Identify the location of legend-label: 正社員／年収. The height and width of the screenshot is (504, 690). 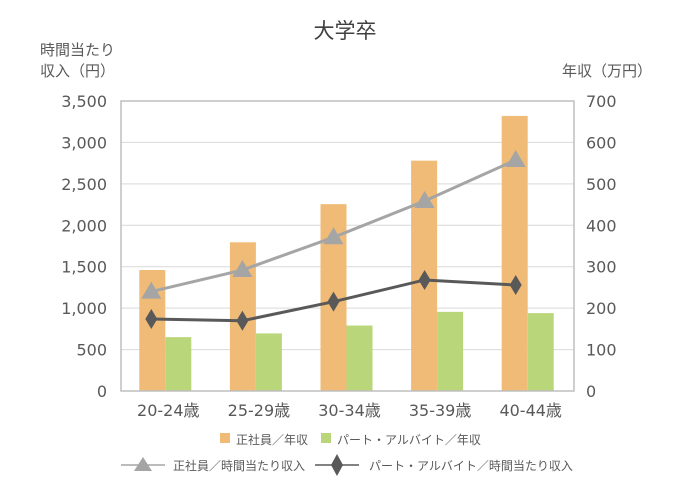
(272, 439).